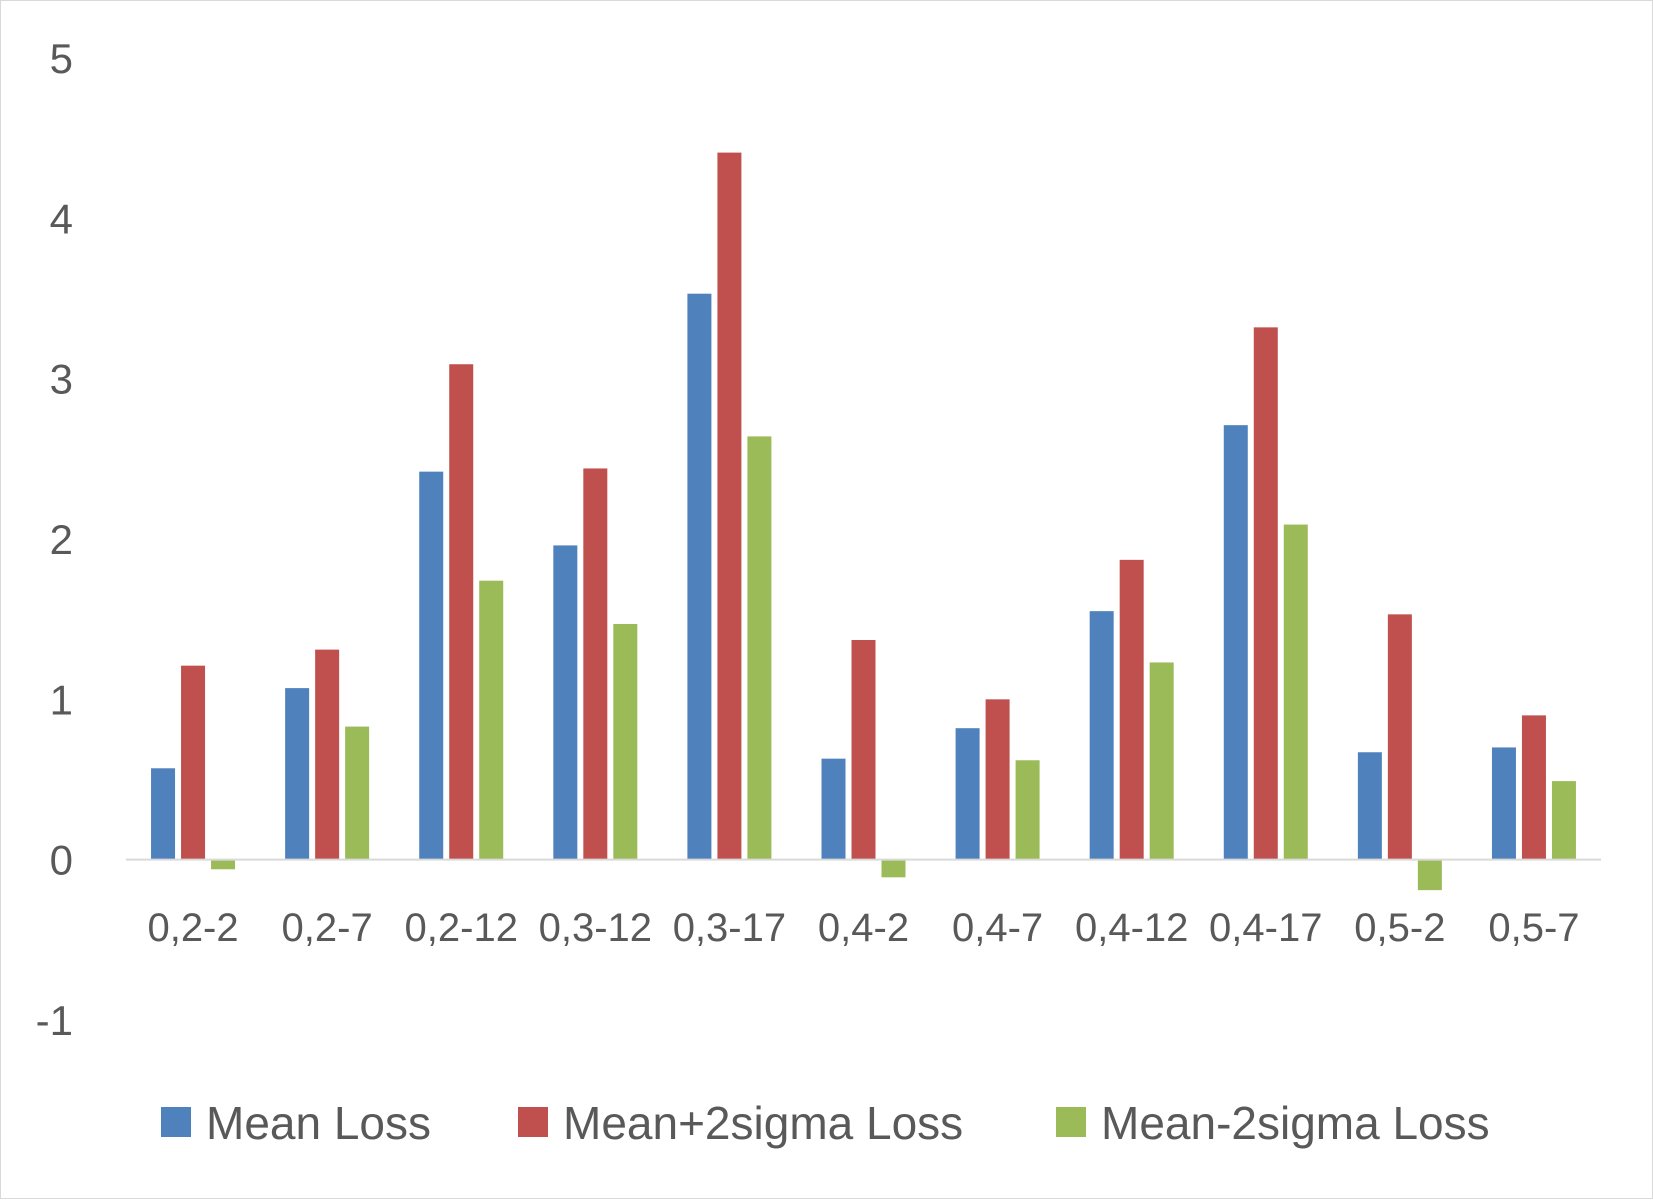  I want to click on x-tick-label: 0,4-12, so click(1131, 928).